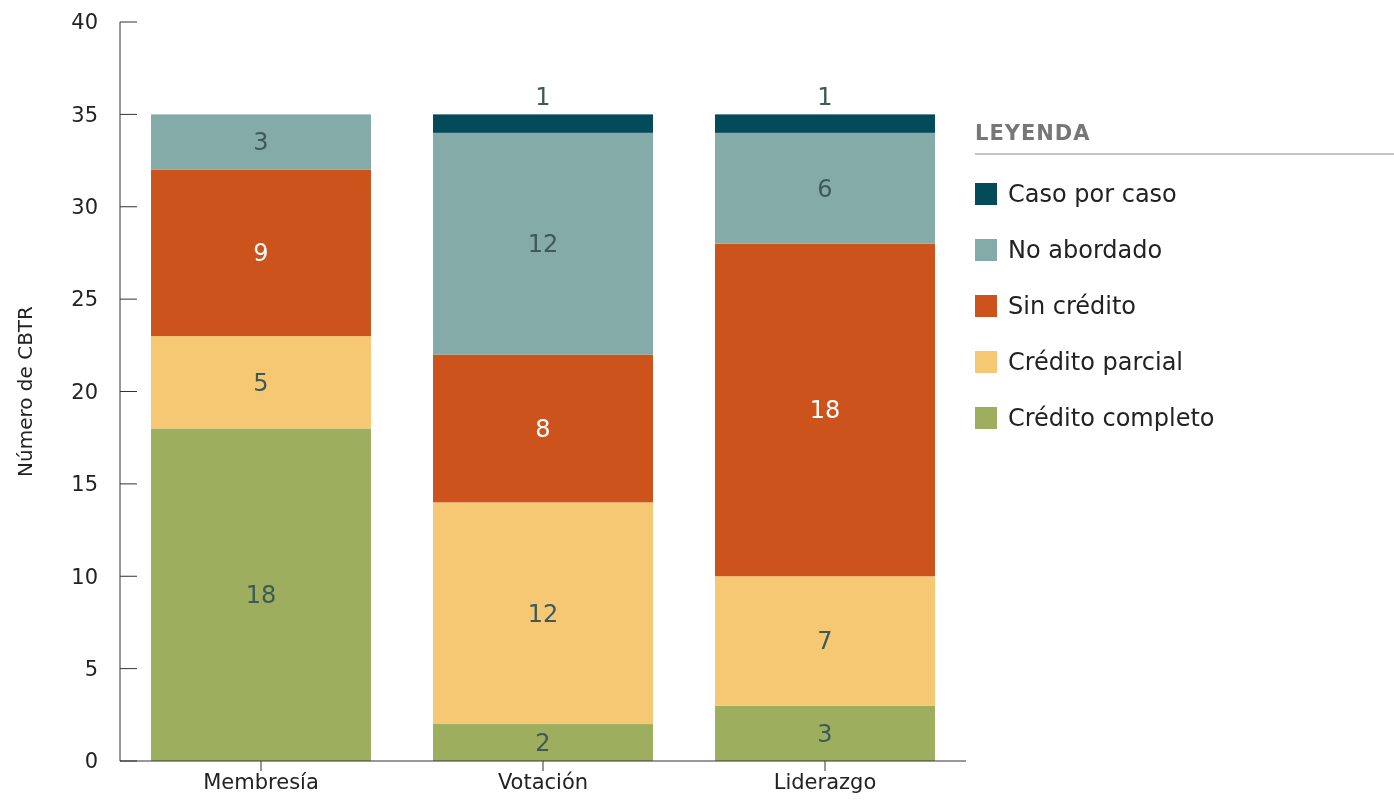 This screenshot has width=1394, height=801. I want to click on data-label: 6, so click(825, 188).